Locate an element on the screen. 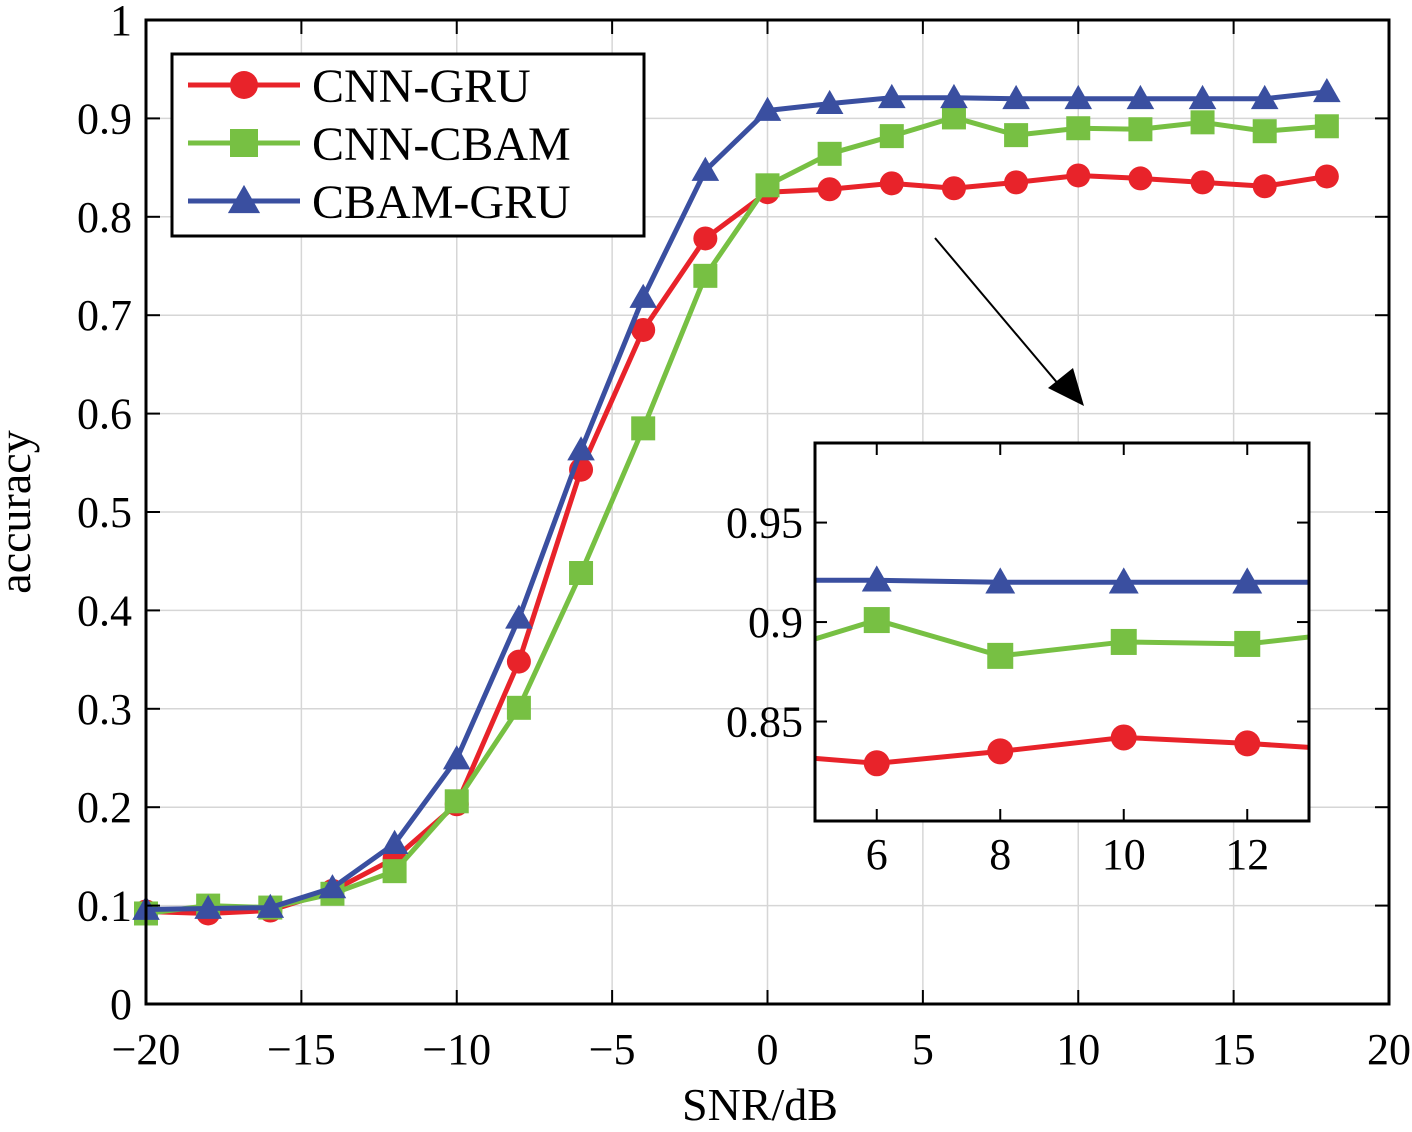  x-tick-label: −5 is located at coordinates (612, 1049).